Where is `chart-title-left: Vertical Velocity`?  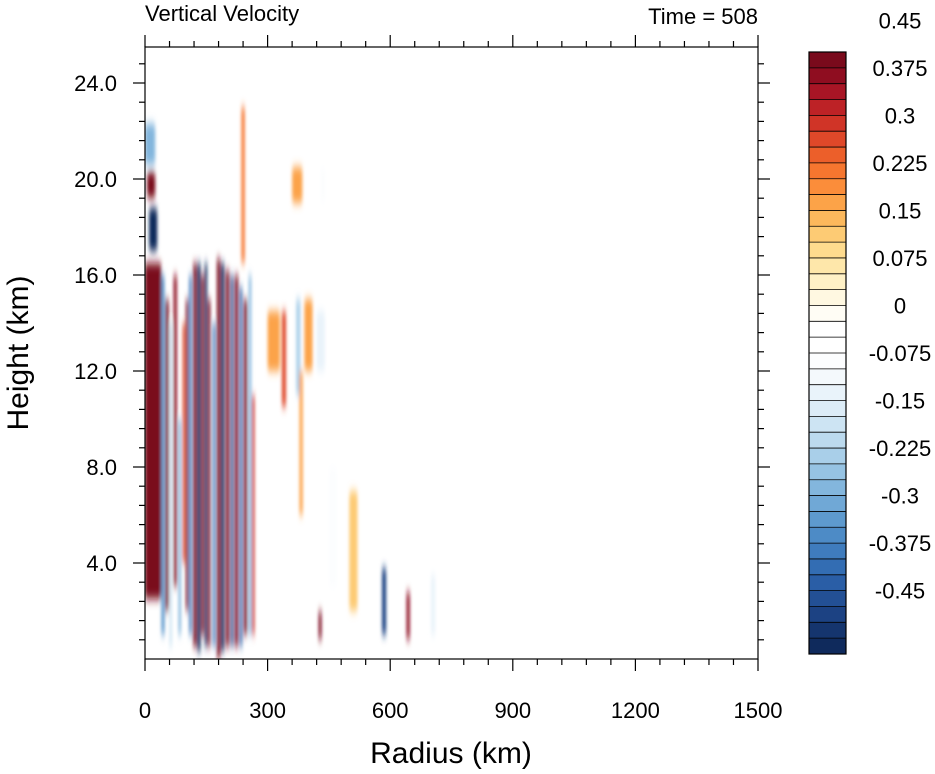 chart-title-left: Vertical Velocity is located at coordinates (222, 13).